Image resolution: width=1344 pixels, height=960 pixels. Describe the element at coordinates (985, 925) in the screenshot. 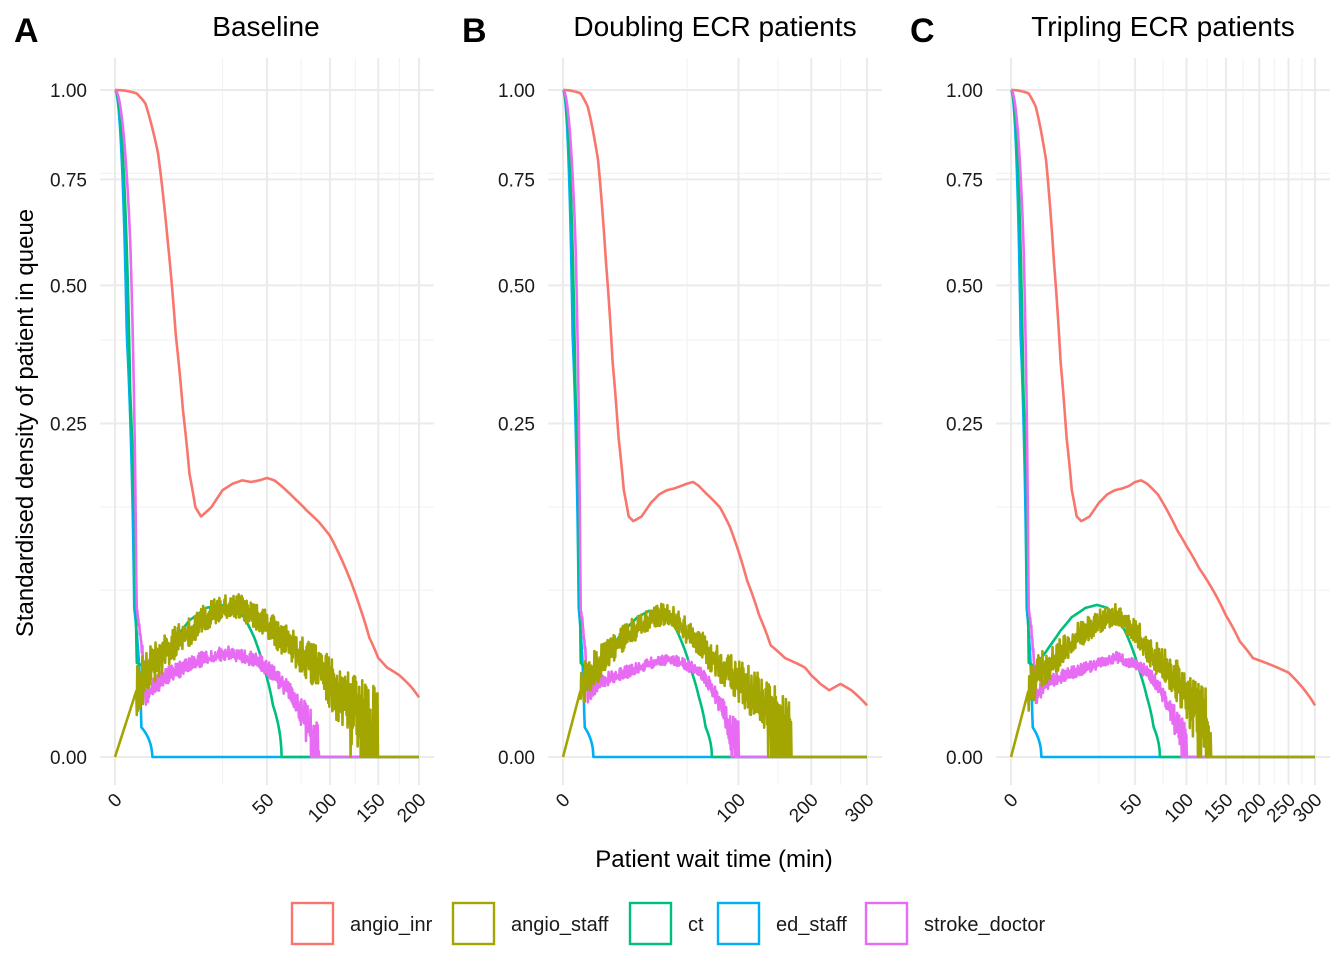

I see `legend-label: stroke_doctor` at that location.